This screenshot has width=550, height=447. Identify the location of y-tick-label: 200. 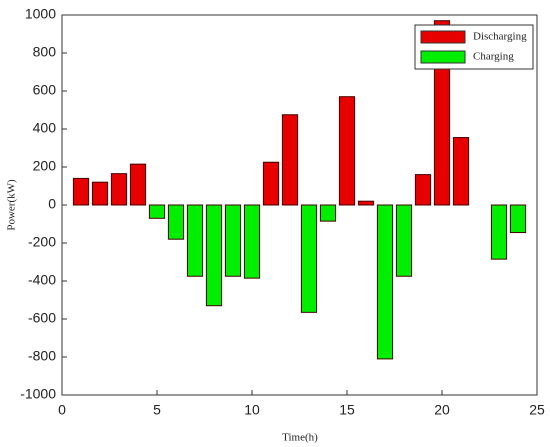
(45, 166).